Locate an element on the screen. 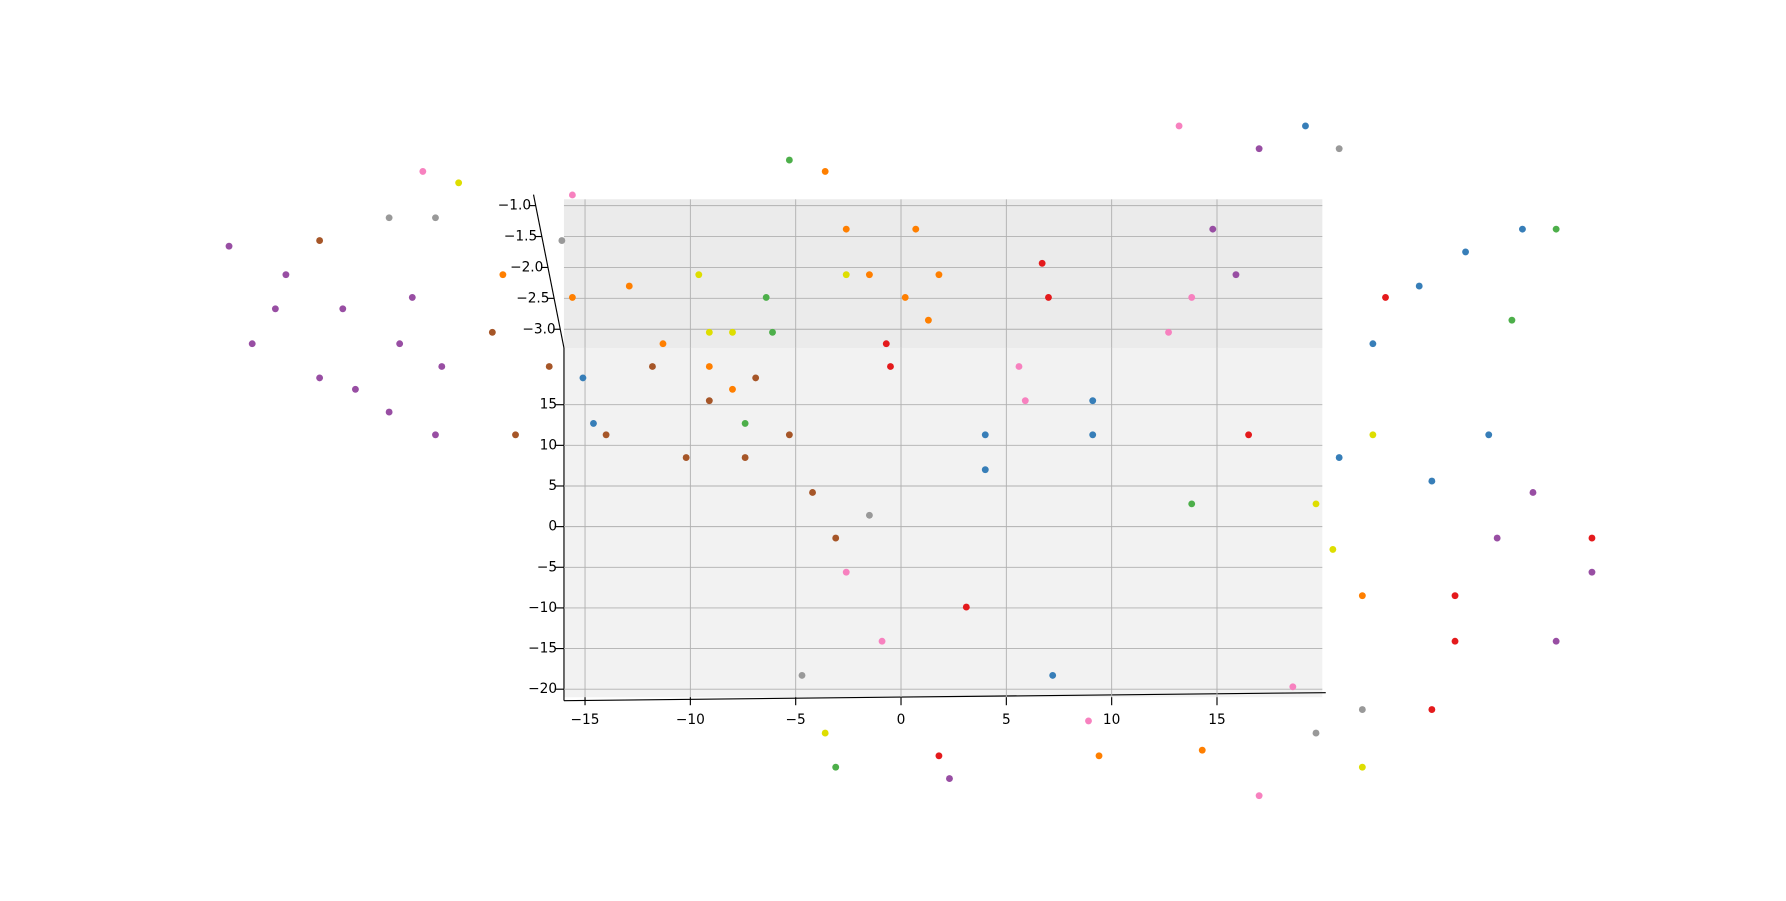  y-tick-label: −15 is located at coordinates (542, 649).